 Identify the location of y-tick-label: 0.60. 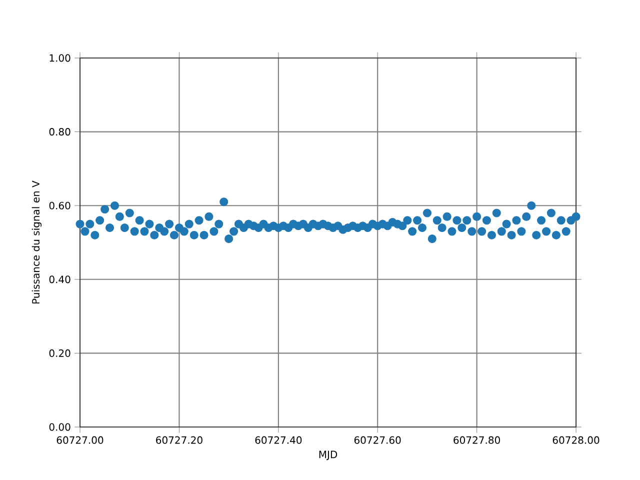
(59, 206).